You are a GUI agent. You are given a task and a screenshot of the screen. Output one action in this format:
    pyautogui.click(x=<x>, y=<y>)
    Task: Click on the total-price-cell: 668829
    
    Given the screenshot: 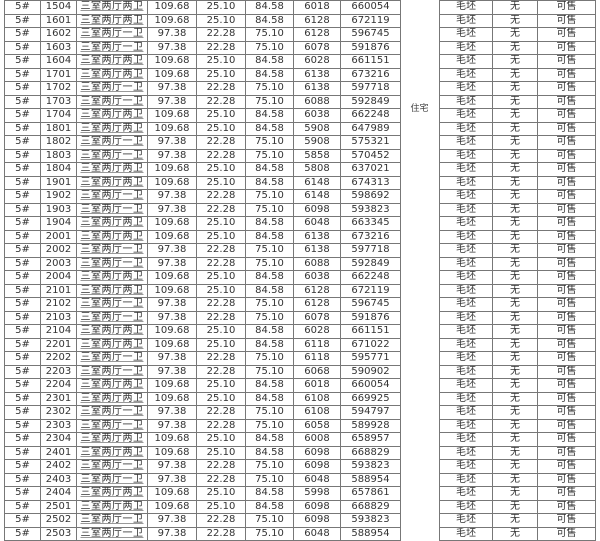 What is the action you would take?
    pyautogui.click(x=370, y=452)
    